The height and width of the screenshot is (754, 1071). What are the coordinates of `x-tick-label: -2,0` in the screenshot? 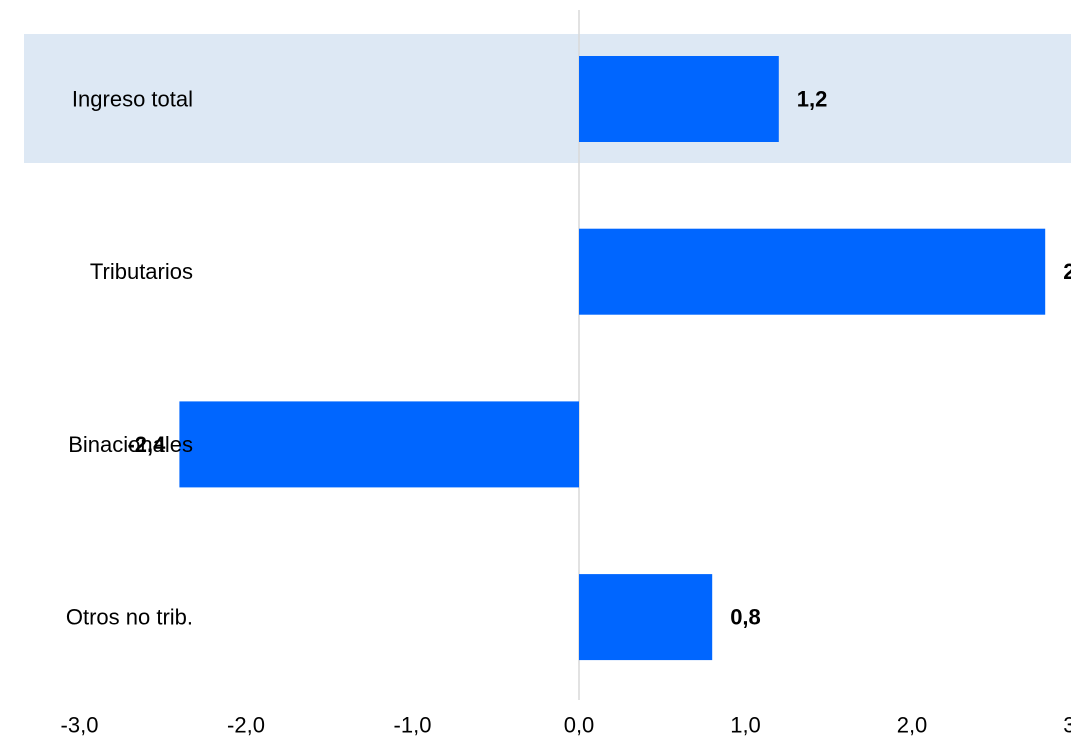 It's located at (246, 725).